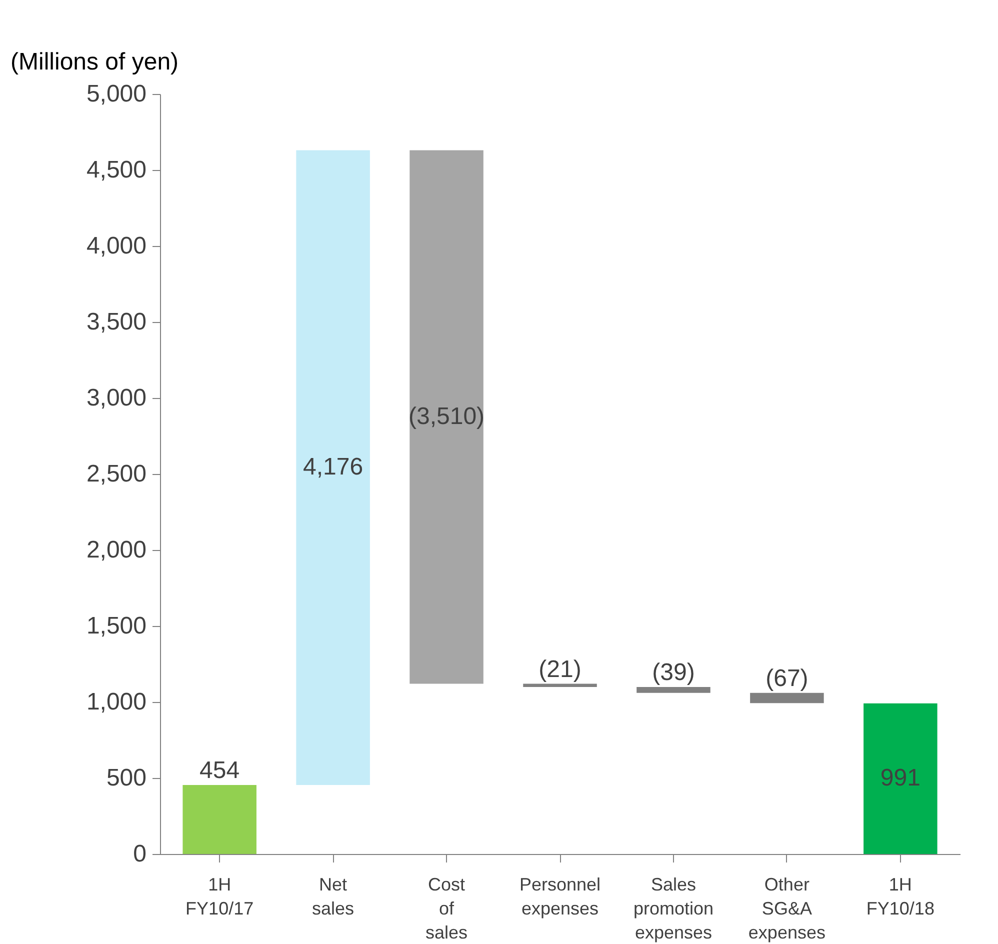 This screenshot has height=944, width=998. Describe the element at coordinates (116, 550) in the screenshot. I see `y-tick-label: 2,000` at that location.